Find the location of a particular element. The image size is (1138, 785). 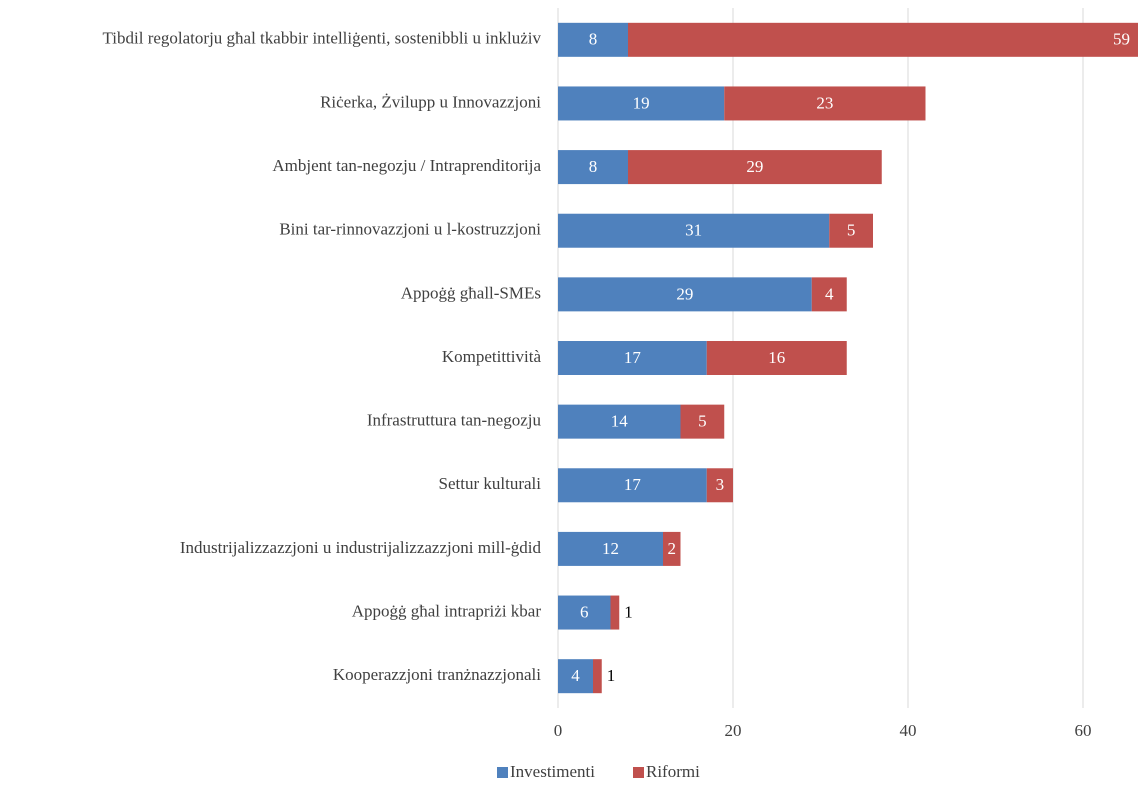

data-label: 16 is located at coordinates (776, 357).